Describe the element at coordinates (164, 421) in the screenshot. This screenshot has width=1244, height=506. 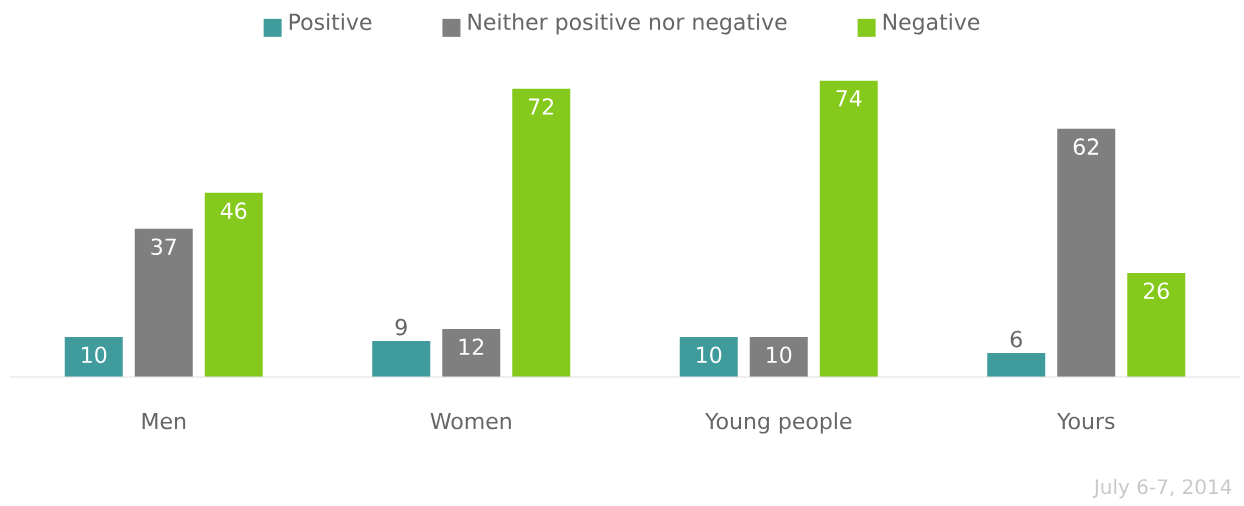
I see `x-tick-label: Men` at that location.